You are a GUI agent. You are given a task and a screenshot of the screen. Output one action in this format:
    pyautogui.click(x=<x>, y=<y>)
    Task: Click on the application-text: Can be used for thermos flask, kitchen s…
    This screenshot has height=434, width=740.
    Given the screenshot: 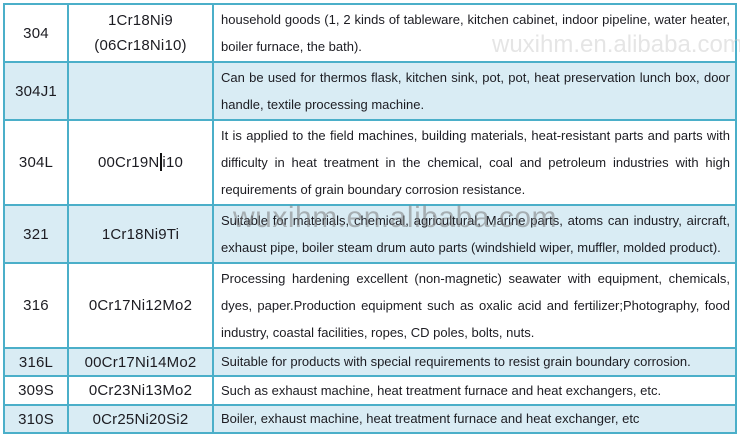 What is the action you would take?
    pyautogui.click(x=475, y=91)
    